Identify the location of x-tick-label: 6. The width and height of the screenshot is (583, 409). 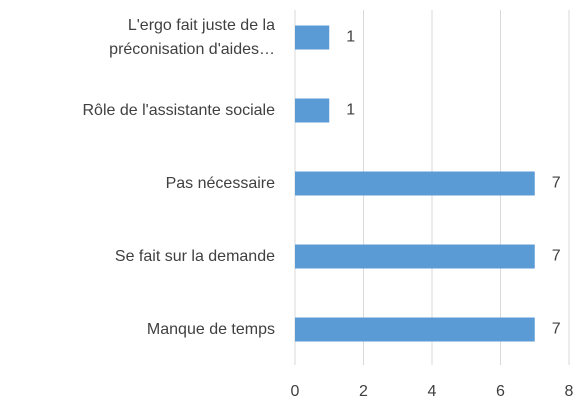
(500, 391).